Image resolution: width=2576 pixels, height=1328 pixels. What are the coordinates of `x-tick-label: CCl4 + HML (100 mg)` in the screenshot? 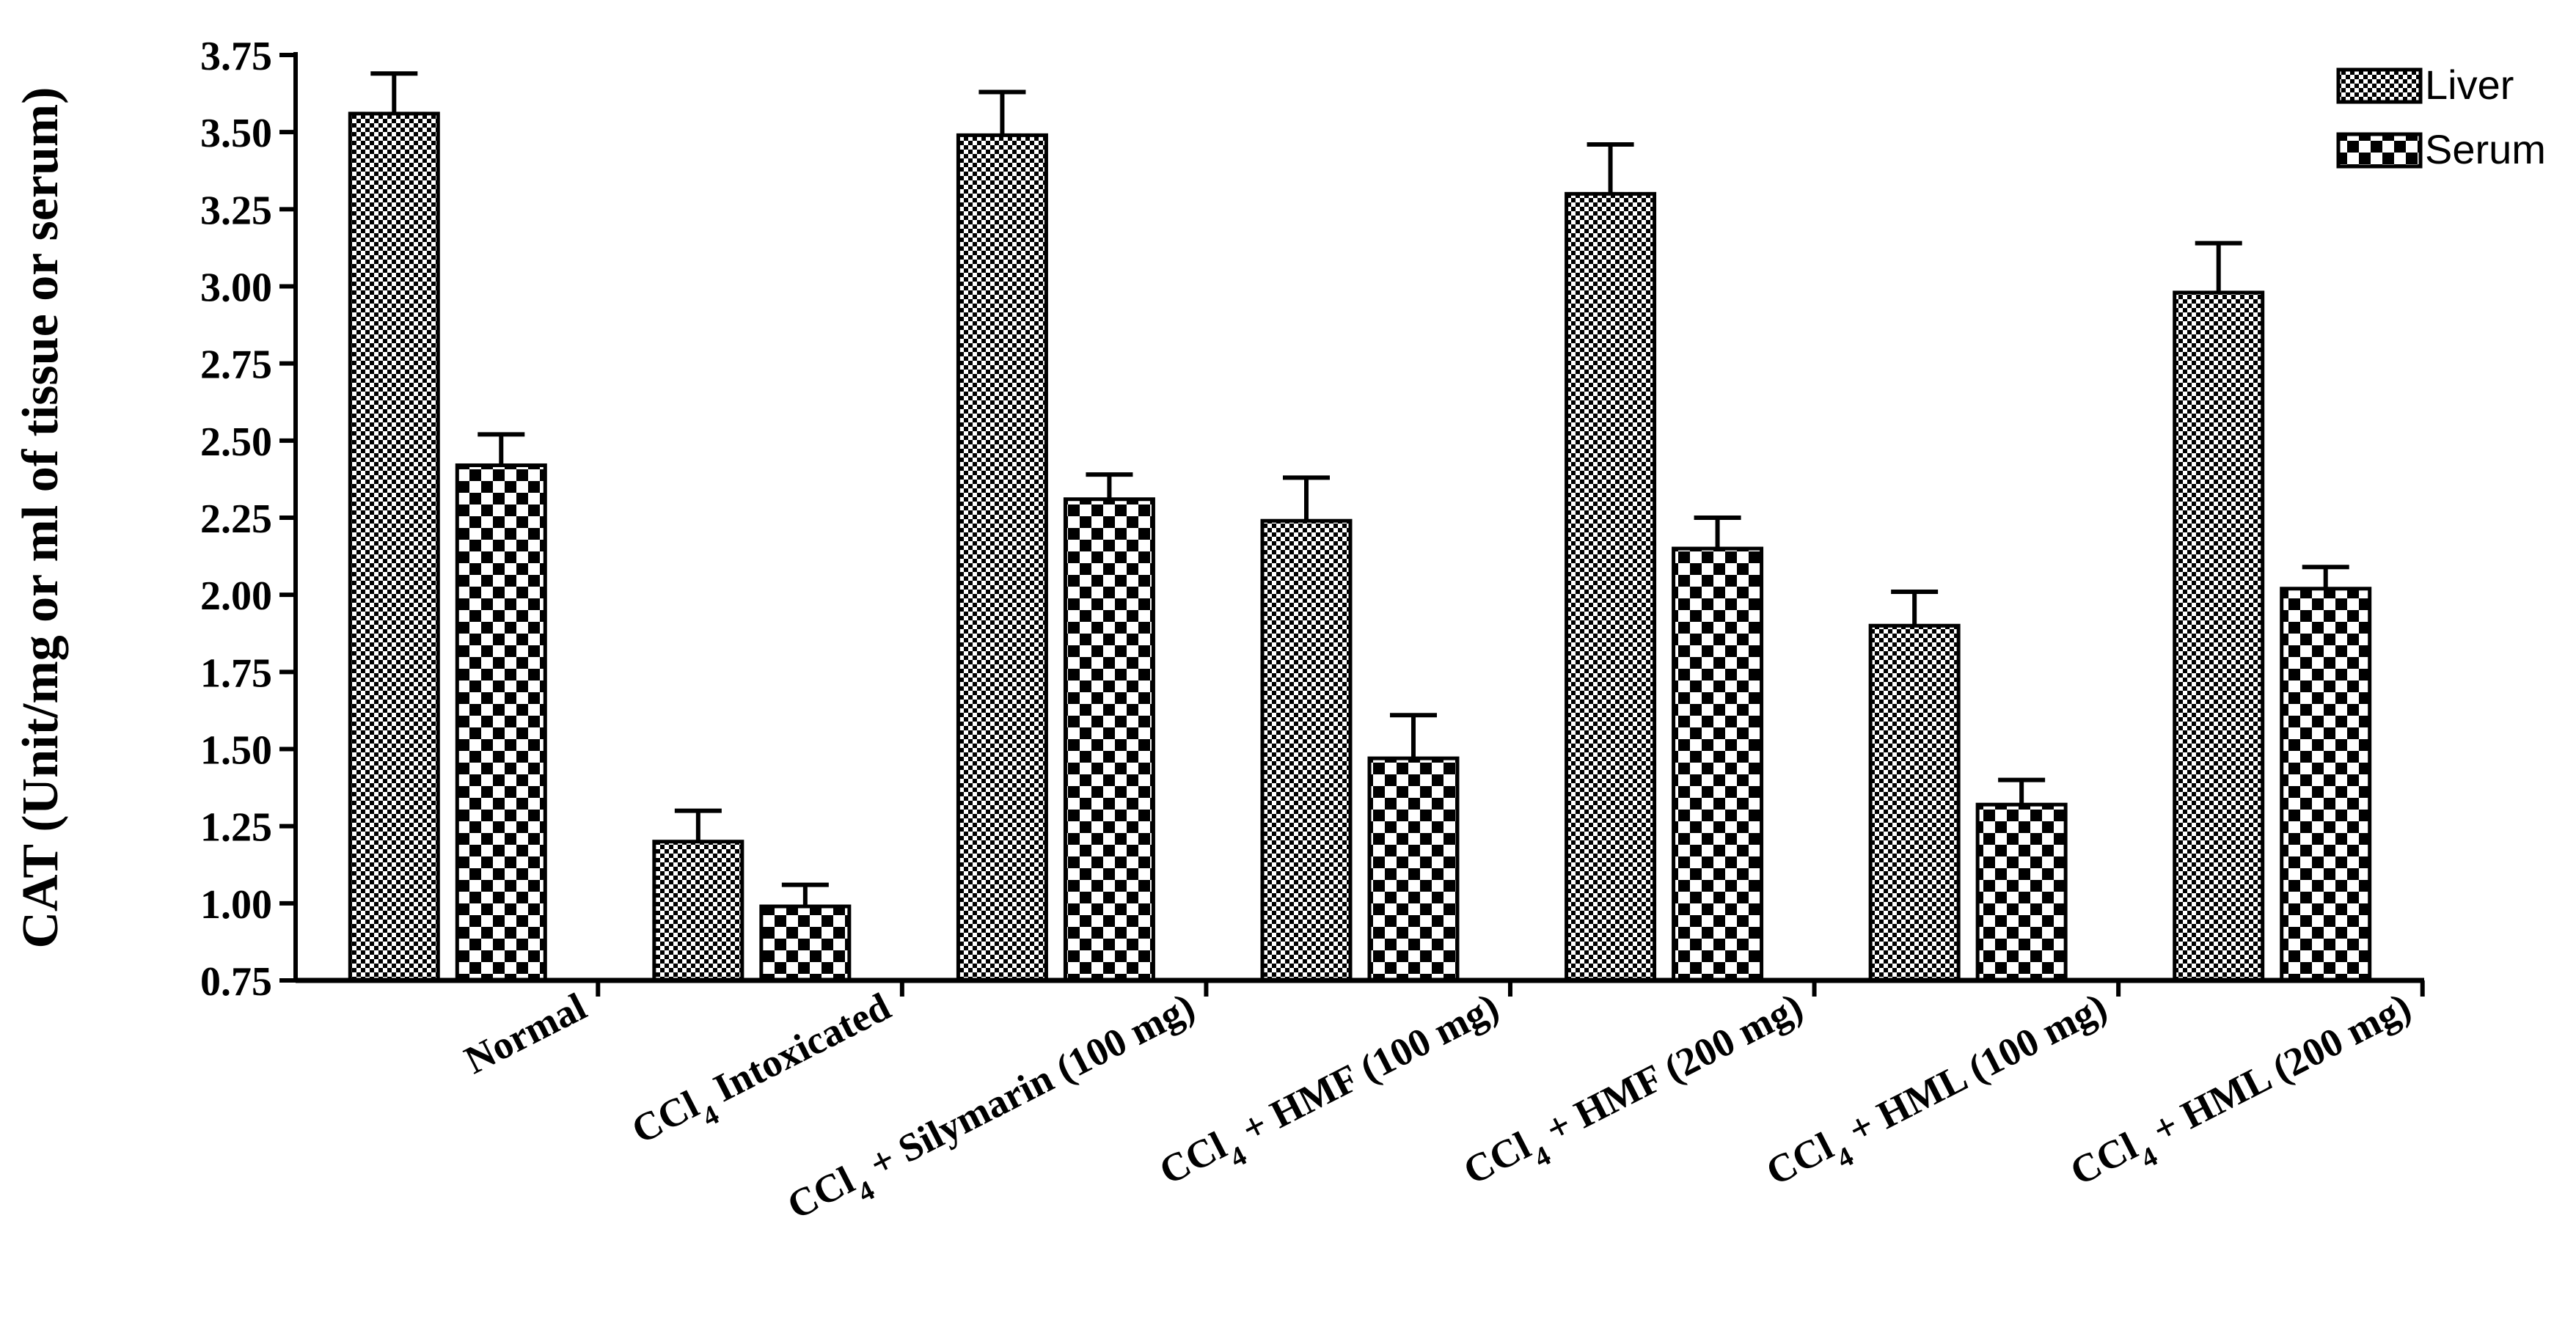 It's located at (1939, 1095).